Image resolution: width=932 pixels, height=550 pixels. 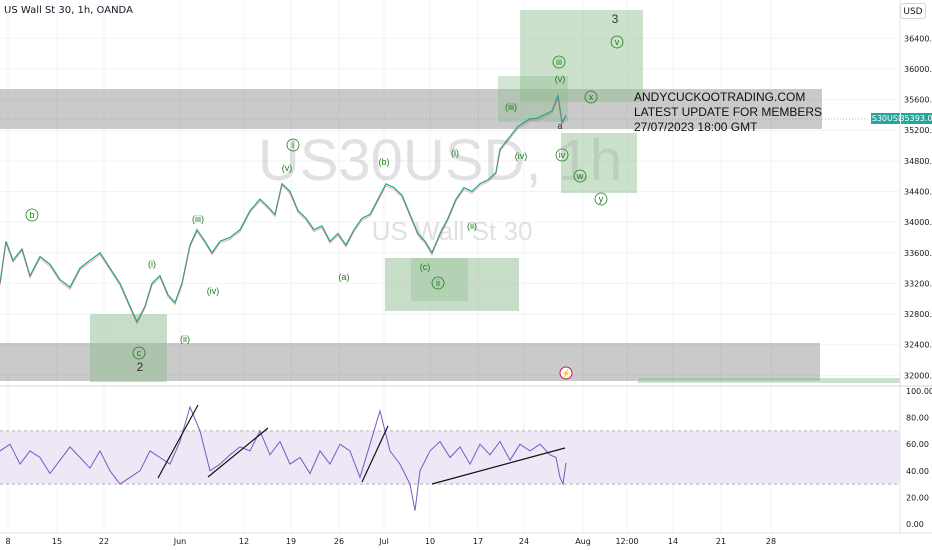 What do you see at coordinates (180, 541) in the screenshot?
I see `time-tick-label: Jun` at bounding box center [180, 541].